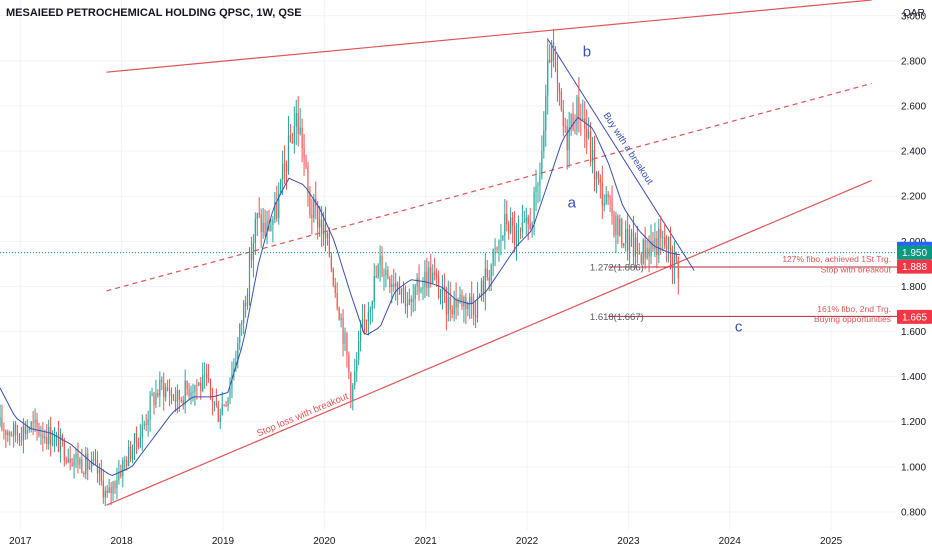 This screenshot has height=550, width=932. I want to click on x-tick-label: 2023, so click(628, 541).